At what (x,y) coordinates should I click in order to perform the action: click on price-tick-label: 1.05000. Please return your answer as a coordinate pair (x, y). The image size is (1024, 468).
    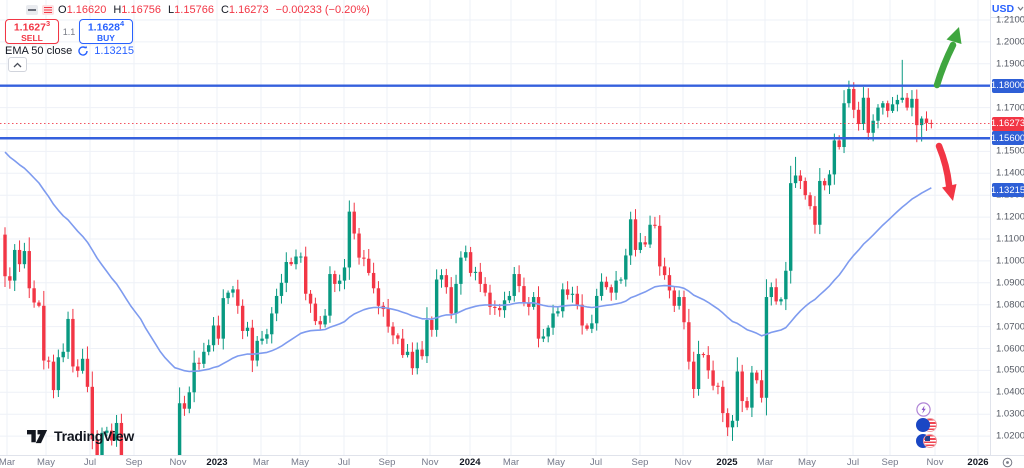
    Looking at the image, I should click on (1010, 370).